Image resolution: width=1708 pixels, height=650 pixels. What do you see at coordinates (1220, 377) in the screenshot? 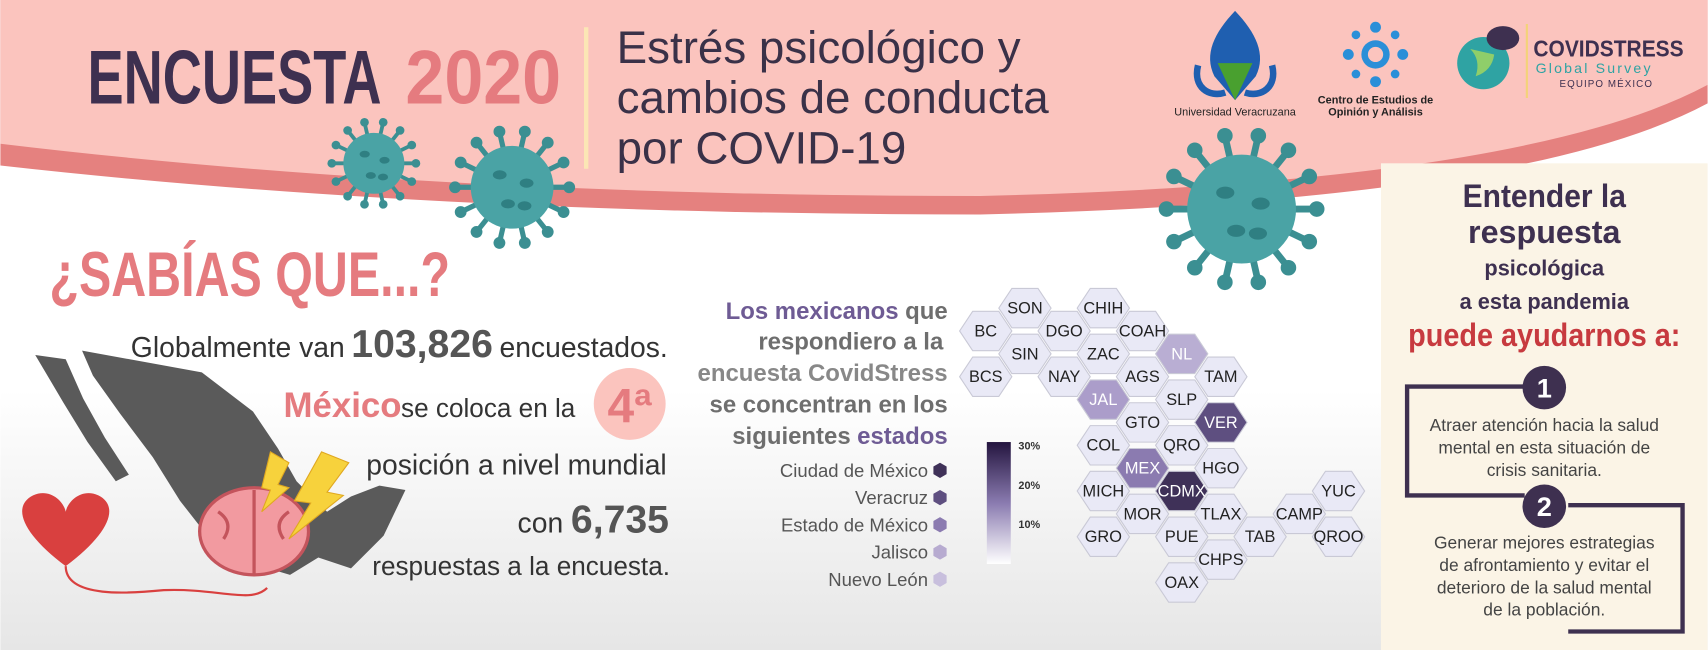
I see `state-label: TAM` at bounding box center [1220, 377].